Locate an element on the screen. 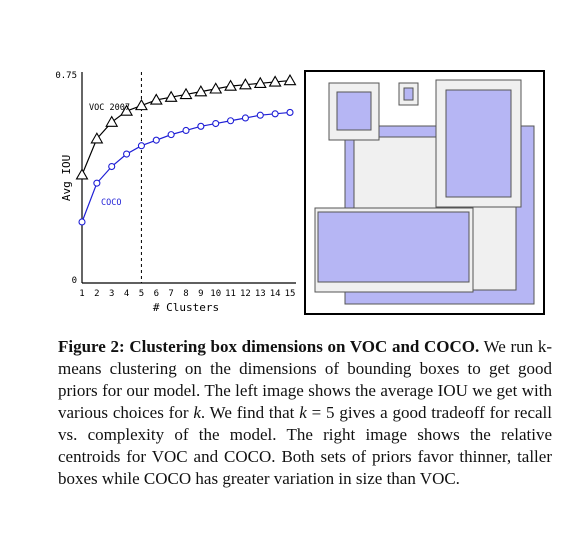 This screenshot has height=538, width=572. y-axis-label: Avg IOU is located at coordinates (66, 178).